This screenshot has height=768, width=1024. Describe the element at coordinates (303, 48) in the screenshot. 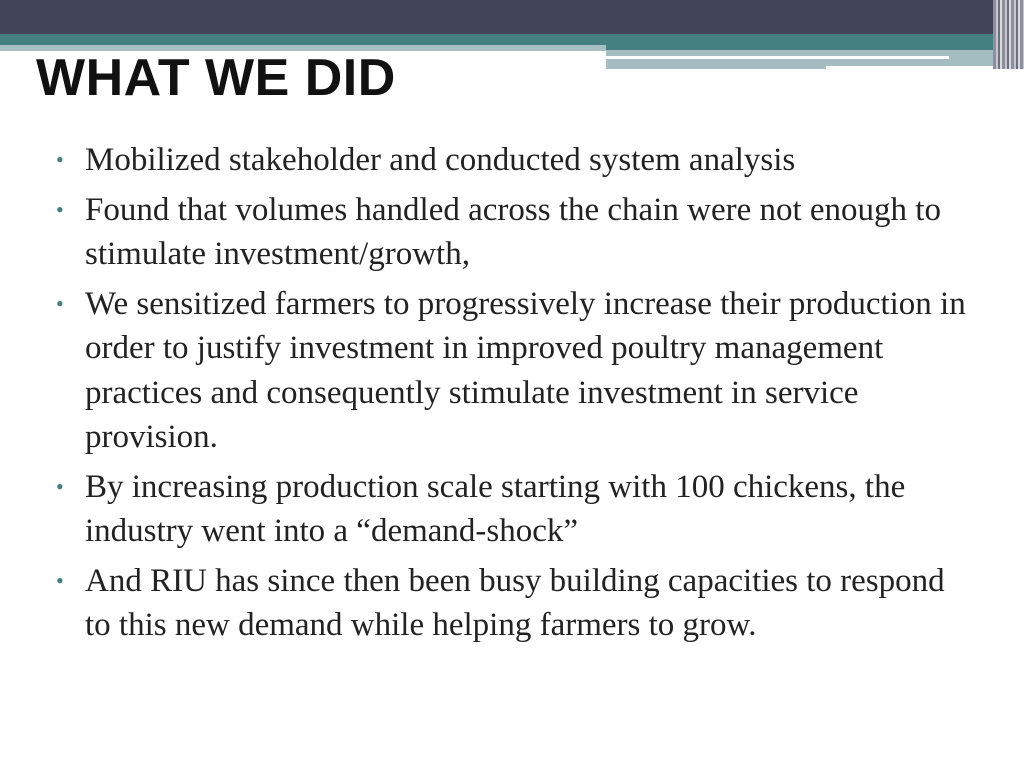

I see `header-light-strip` at that location.